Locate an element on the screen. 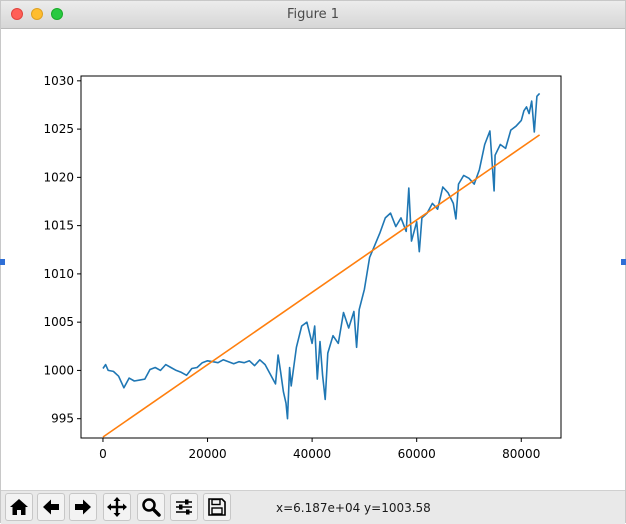  save-button is located at coordinates (217, 507).